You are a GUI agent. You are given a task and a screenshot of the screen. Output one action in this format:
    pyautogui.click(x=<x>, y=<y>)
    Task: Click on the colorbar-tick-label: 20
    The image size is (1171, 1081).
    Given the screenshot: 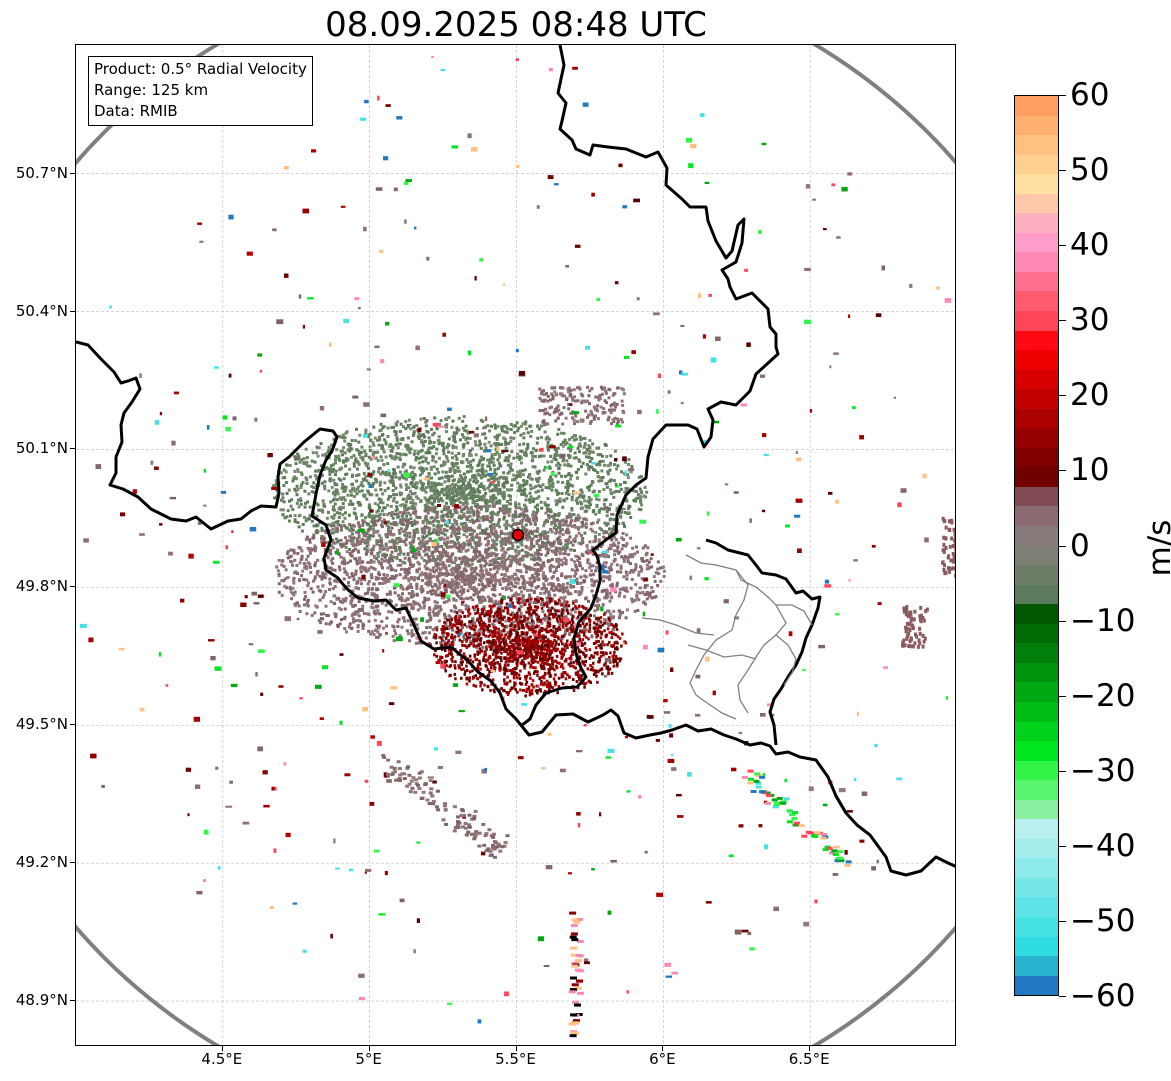 What is the action you would take?
    pyautogui.click(x=1090, y=395)
    